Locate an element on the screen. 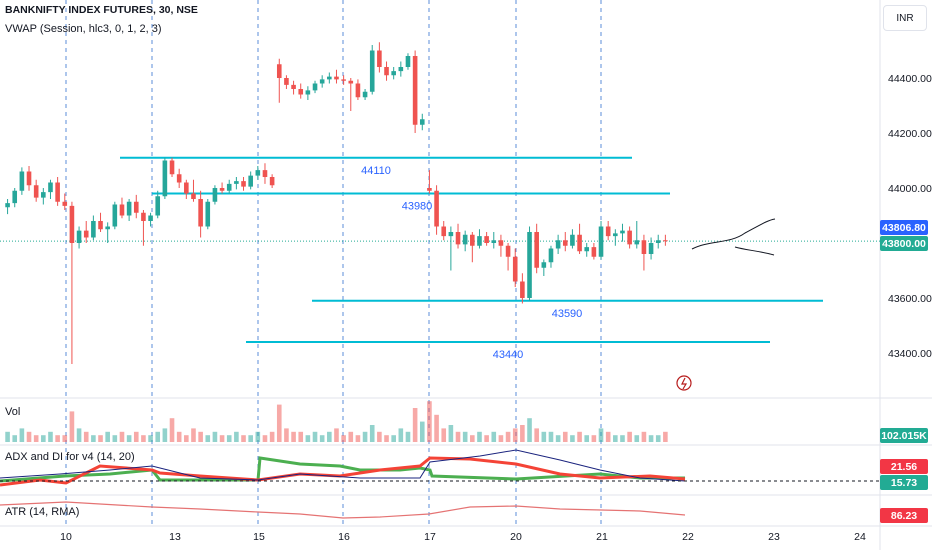 This screenshot has height=550, width=932. volume-pane-label: Vol is located at coordinates (13, 412).